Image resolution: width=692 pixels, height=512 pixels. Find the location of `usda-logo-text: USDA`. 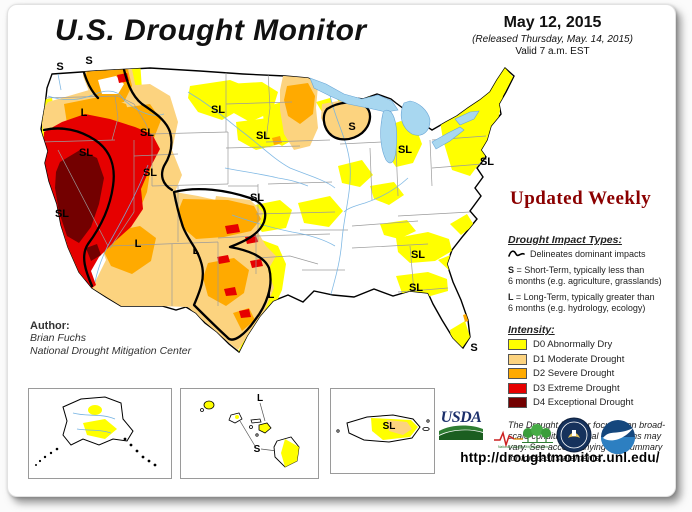

usda-logo-text: USDA is located at coordinates (461, 417).